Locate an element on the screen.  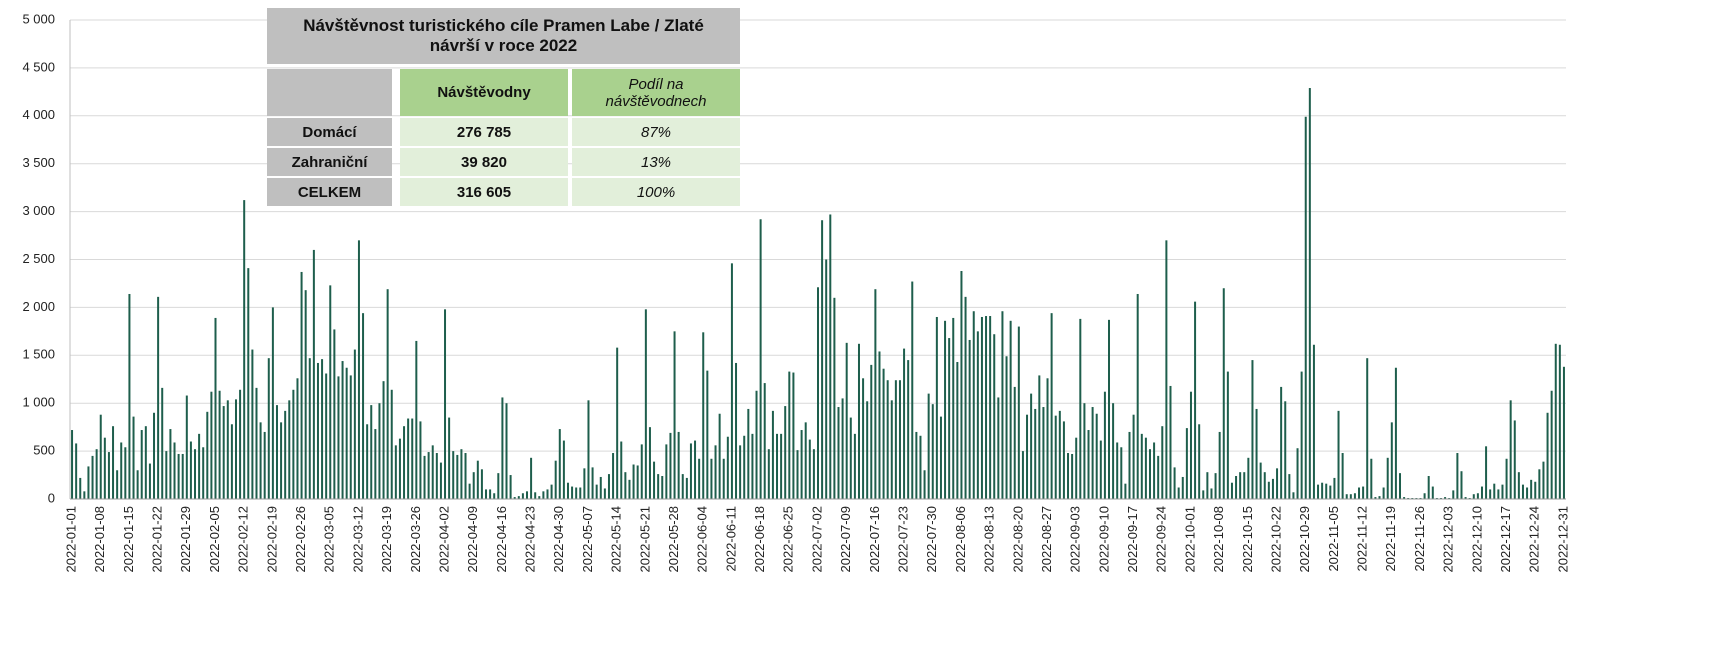
table-cell: Domácí is located at coordinates (329, 132).